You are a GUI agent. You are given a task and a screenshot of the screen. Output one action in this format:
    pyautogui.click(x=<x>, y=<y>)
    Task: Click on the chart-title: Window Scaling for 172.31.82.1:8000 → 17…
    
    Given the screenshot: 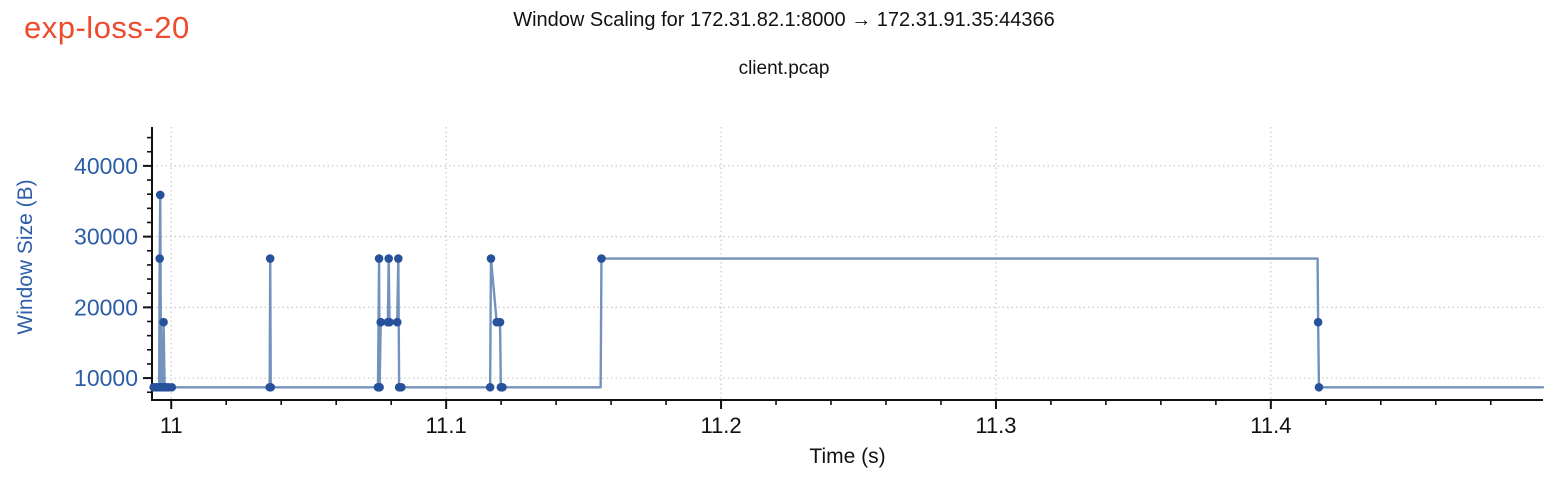 What is the action you would take?
    pyautogui.click(x=784, y=20)
    